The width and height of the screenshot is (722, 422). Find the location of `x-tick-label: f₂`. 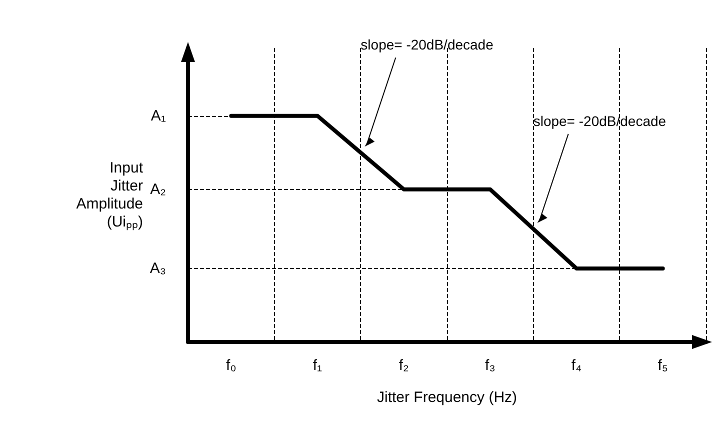

x-tick-label: f₂ is located at coordinates (403, 365).